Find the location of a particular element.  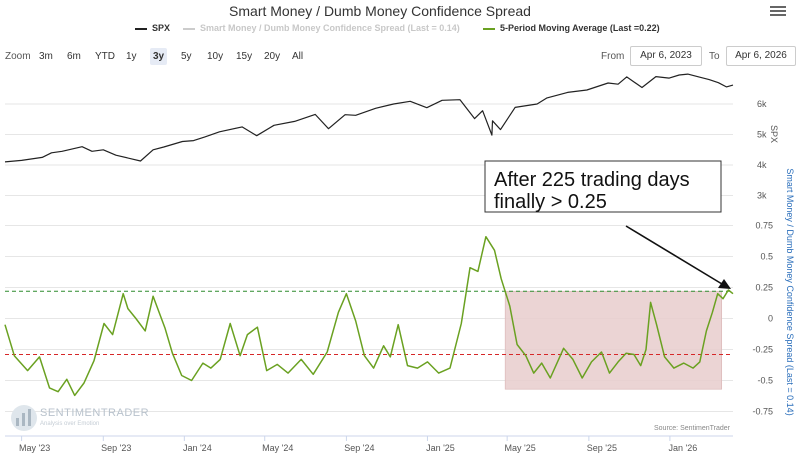

highlight-layer is located at coordinates (613, 340).